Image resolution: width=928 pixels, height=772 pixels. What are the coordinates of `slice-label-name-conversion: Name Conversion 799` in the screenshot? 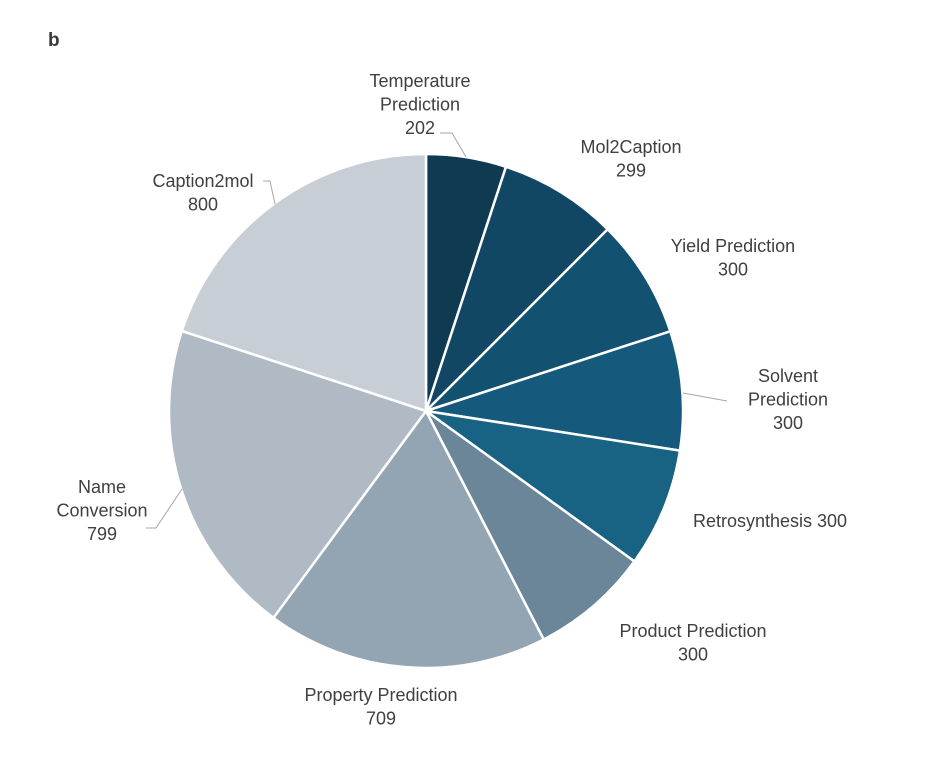 It's located at (101, 510).